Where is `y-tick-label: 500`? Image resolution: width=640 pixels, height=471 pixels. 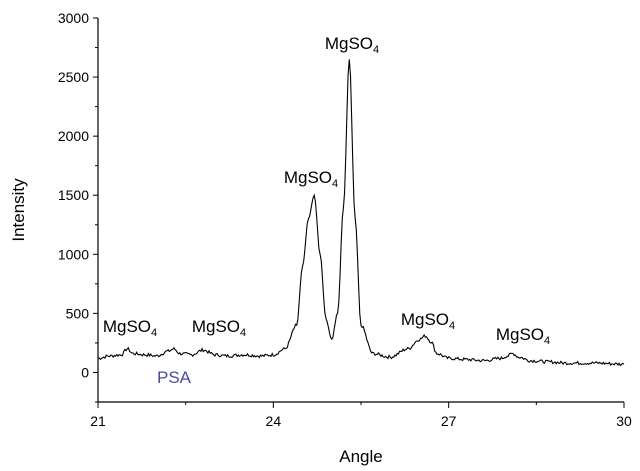 y-tick-label: 500 is located at coordinates (78, 313).